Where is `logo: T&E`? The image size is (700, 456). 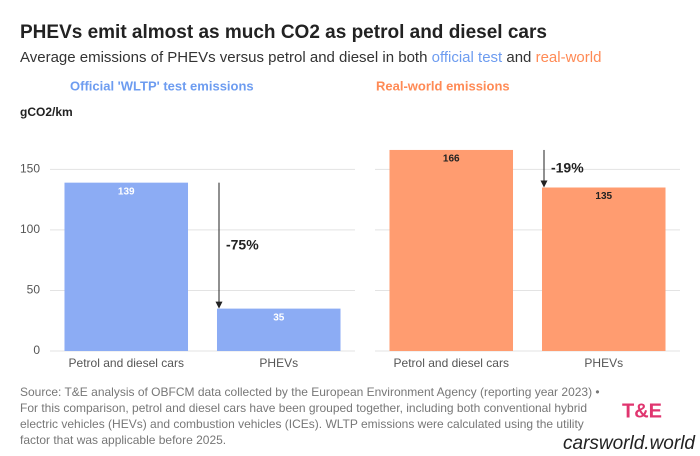
logo: T&E is located at coordinates (642, 411).